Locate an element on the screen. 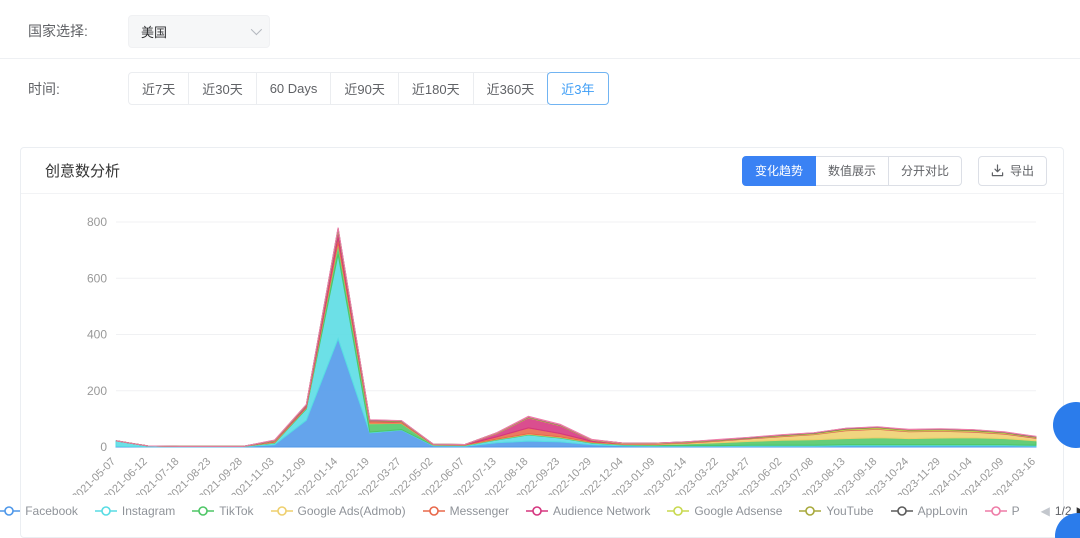 The width and height of the screenshot is (1080, 538). export-button-label: 导出 is located at coordinates (1021, 171).